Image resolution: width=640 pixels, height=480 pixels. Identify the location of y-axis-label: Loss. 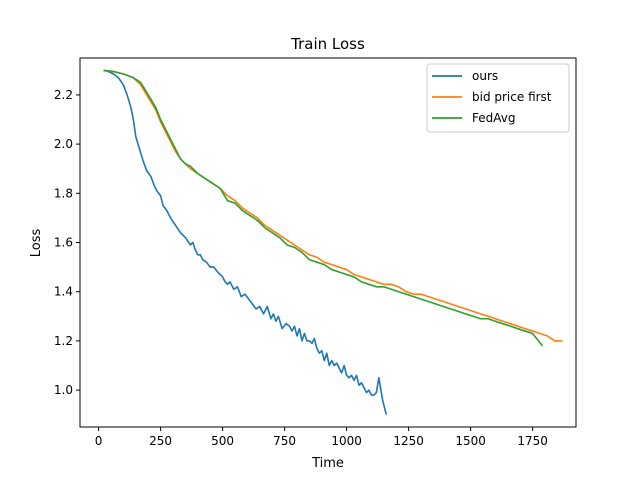
(36, 243).